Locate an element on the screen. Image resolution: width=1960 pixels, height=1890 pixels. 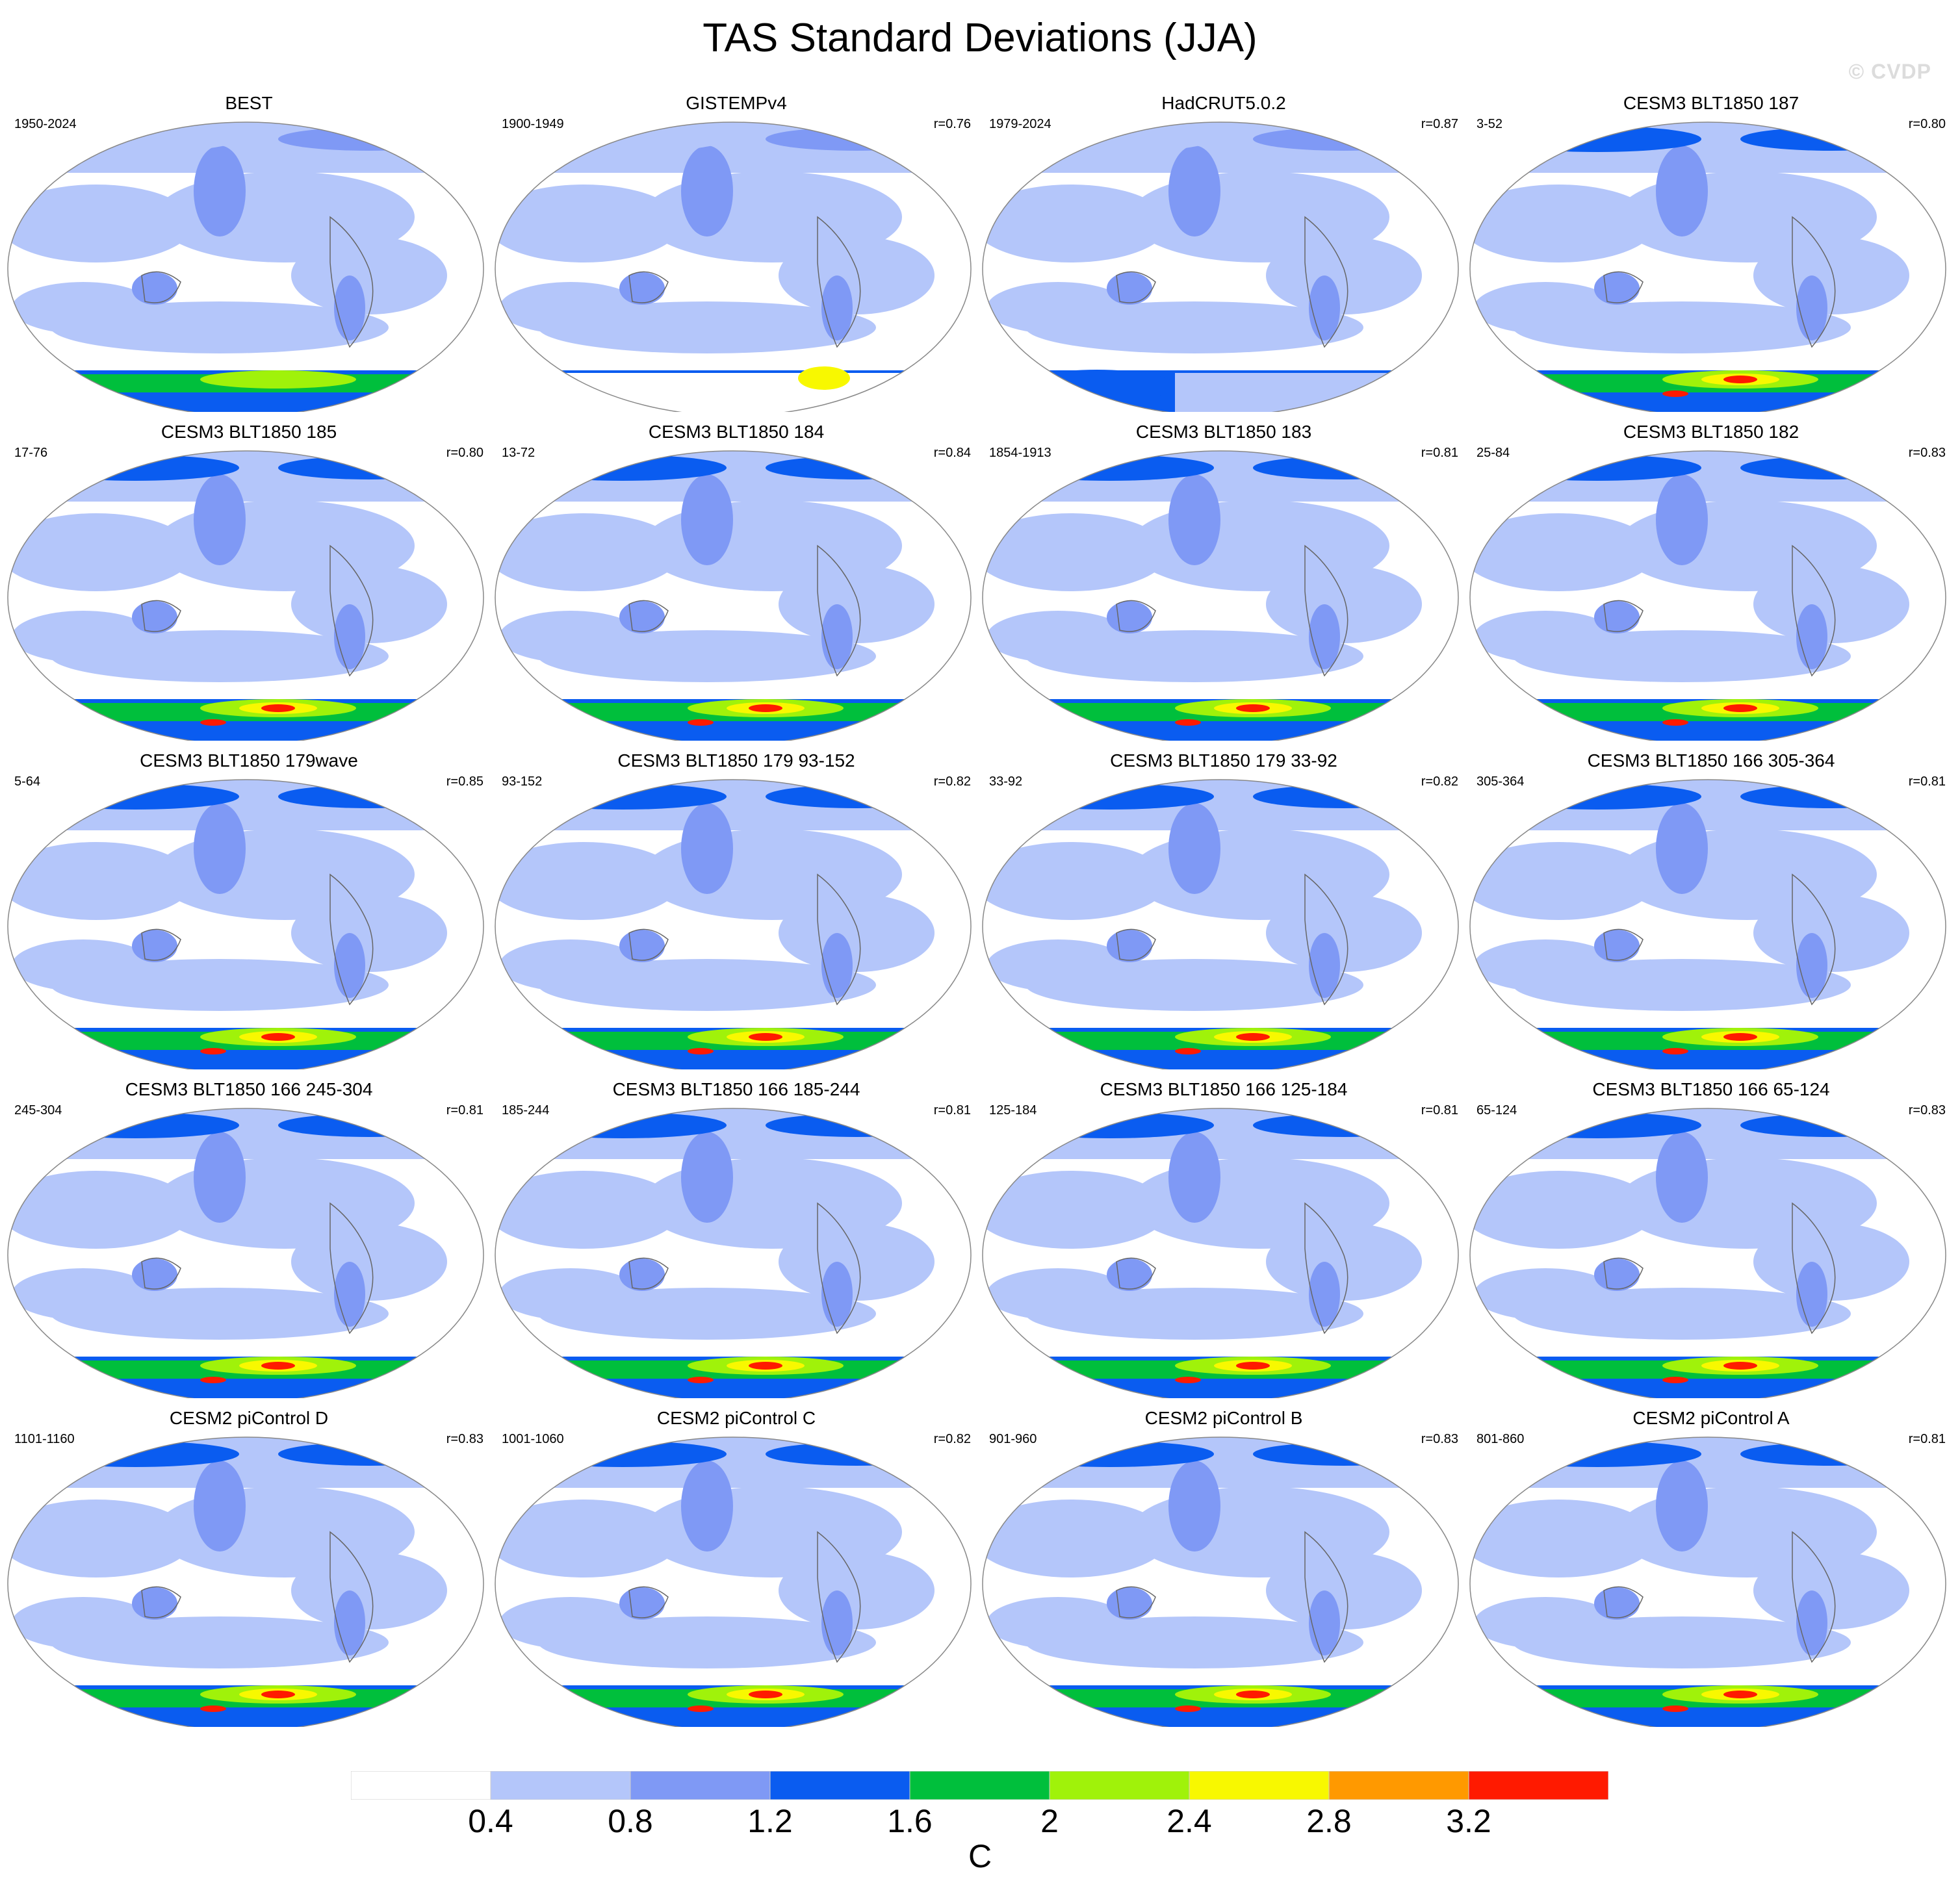
panel-years: 125-184 is located at coordinates (1013, 1110).